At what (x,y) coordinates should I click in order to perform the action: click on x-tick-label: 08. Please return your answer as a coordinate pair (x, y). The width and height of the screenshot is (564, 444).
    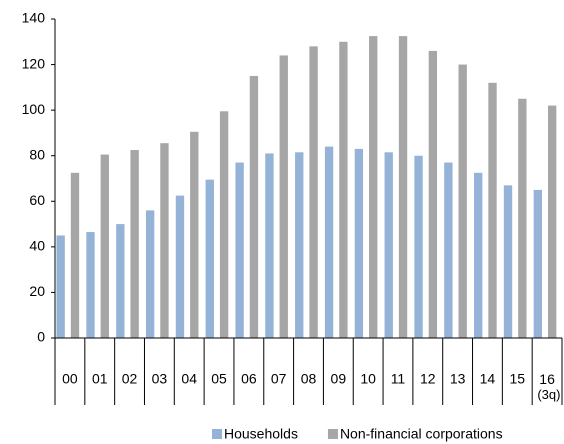
    Looking at the image, I should click on (309, 379).